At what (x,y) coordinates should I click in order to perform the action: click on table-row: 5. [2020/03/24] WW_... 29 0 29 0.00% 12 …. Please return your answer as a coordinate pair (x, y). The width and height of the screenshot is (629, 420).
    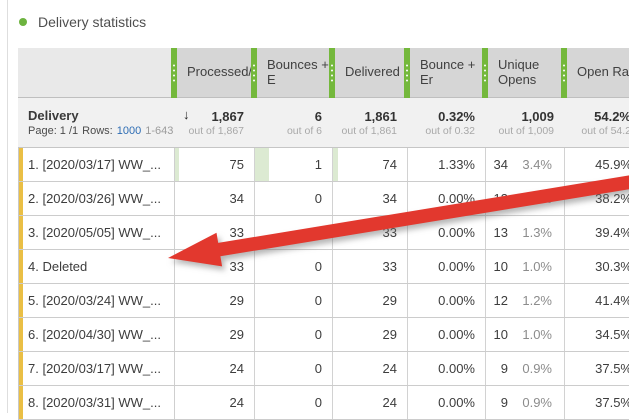
    Looking at the image, I should click on (324, 301).